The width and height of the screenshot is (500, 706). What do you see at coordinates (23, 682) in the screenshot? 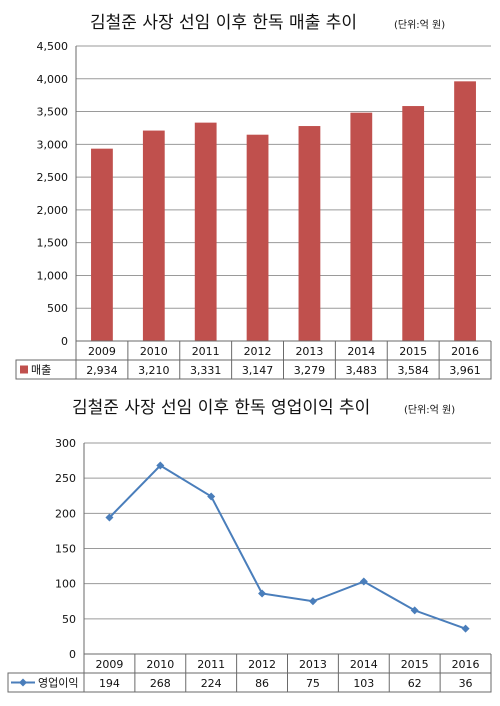
I see `legend-marker` at bounding box center [23, 682].